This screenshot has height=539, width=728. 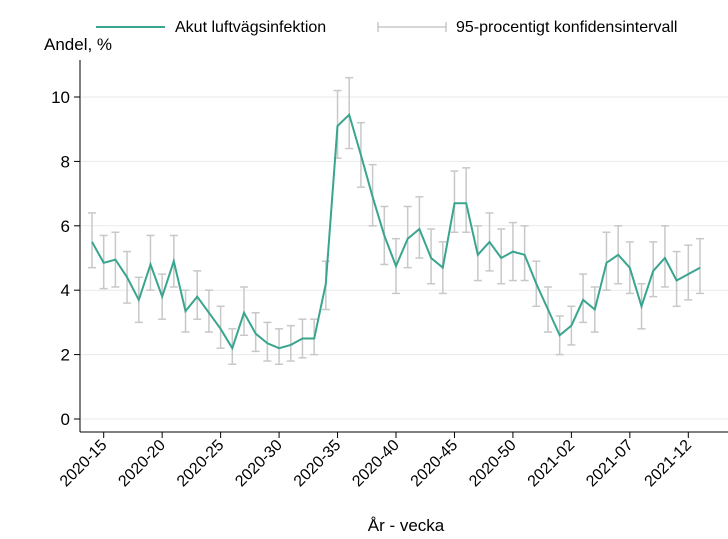 I want to click on legend-label: Akut luftvägsinfektion, so click(x=250, y=27).